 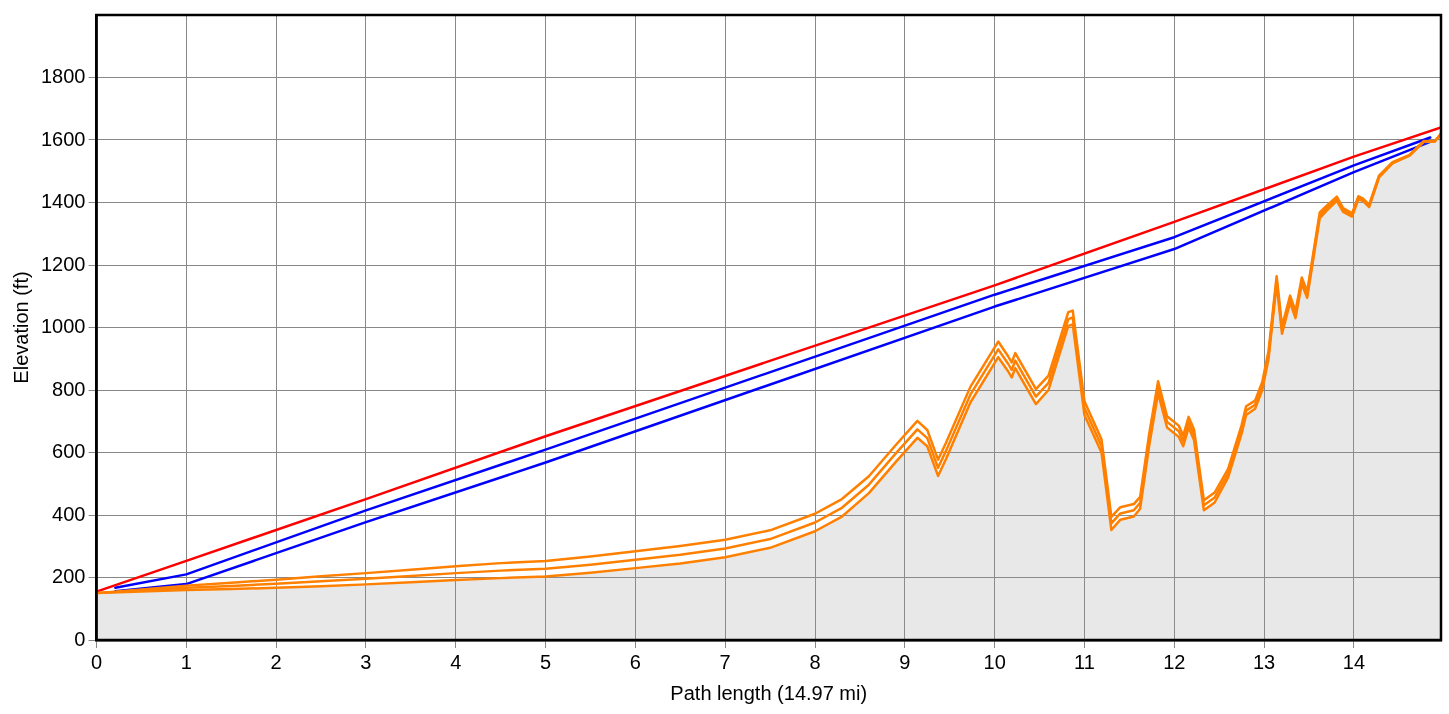 I want to click on x-tick-label: 8, so click(x=815, y=661).